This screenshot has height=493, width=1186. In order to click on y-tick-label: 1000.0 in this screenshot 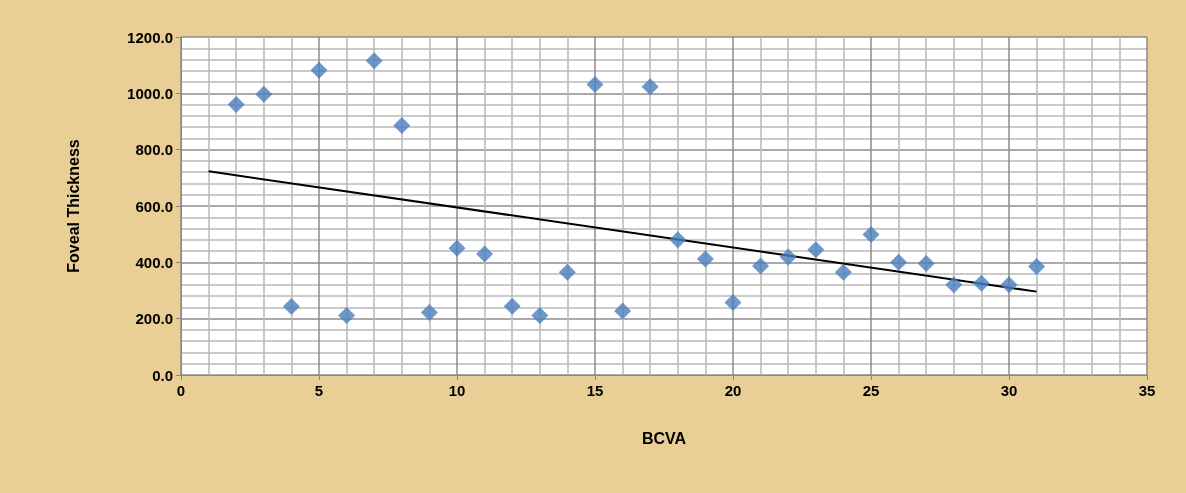, I will do `click(150, 93)`.